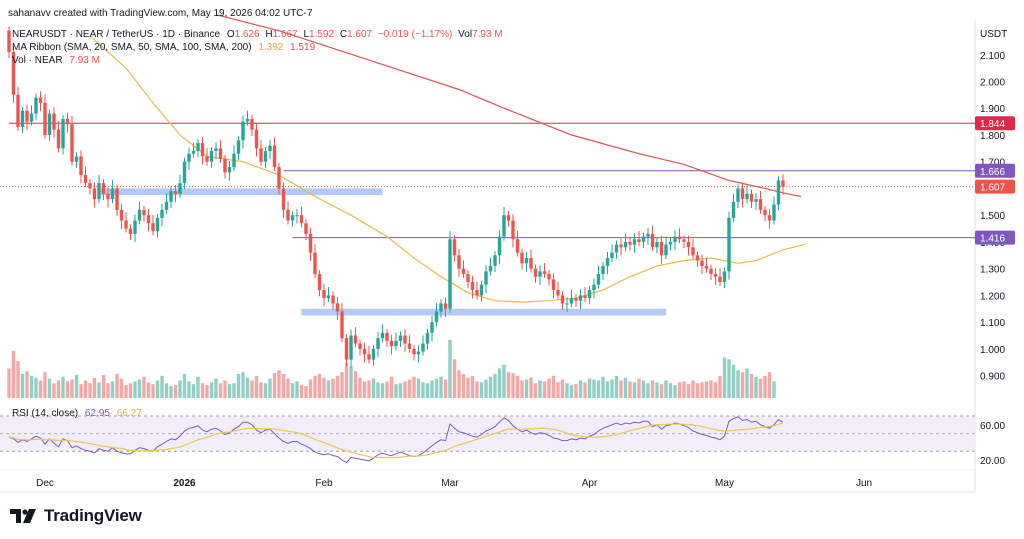 The height and width of the screenshot is (539, 1024). What do you see at coordinates (56, 60) in the screenshot?
I see `volume-legend: Vol · NEAR 7.93 M` at bounding box center [56, 60].